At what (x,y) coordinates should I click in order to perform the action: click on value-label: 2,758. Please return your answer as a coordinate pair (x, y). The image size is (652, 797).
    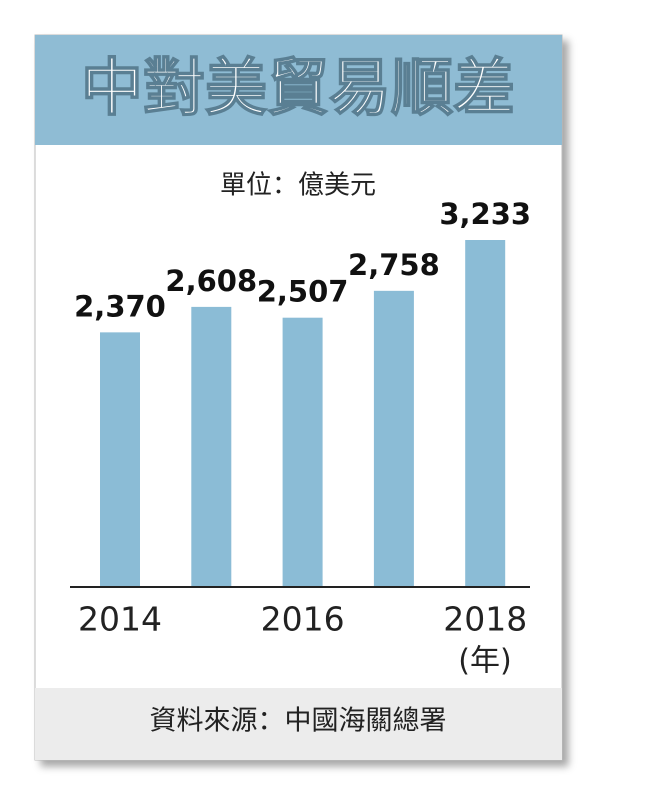
    Looking at the image, I should click on (394, 265).